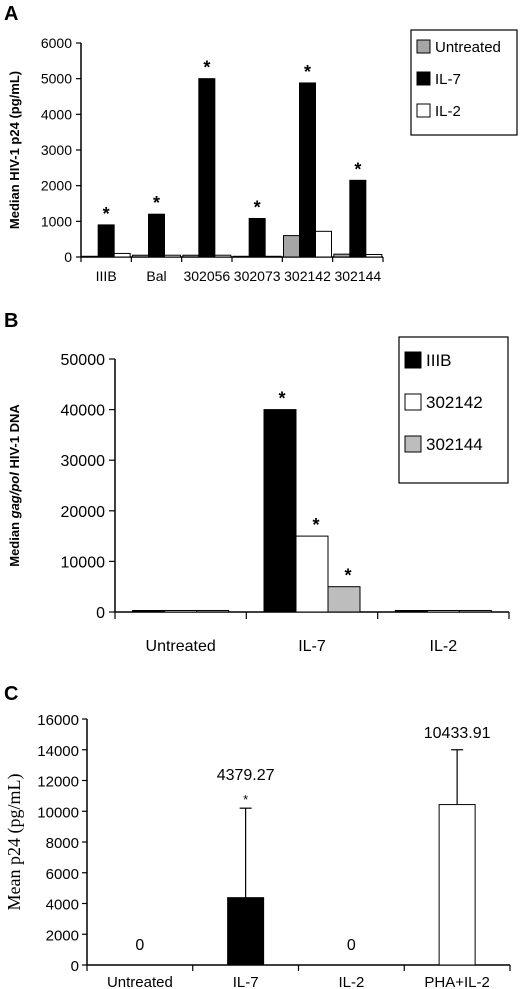 The width and height of the screenshot is (520, 989). What do you see at coordinates (468, 47) in the screenshot?
I see `legend-label: Untreated` at bounding box center [468, 47].